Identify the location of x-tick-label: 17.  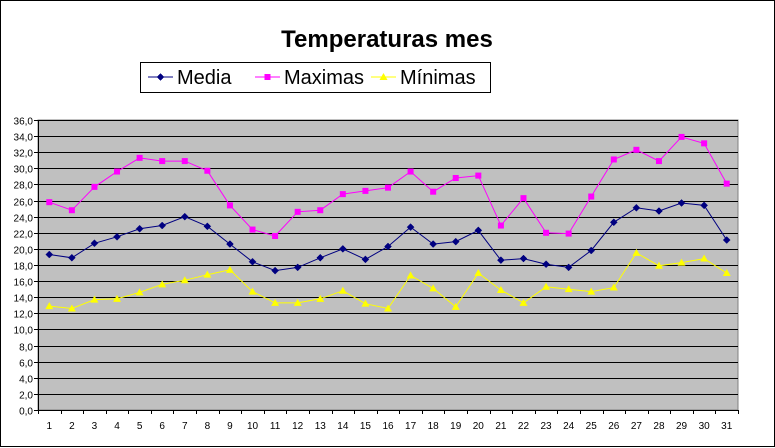
(411, 426).